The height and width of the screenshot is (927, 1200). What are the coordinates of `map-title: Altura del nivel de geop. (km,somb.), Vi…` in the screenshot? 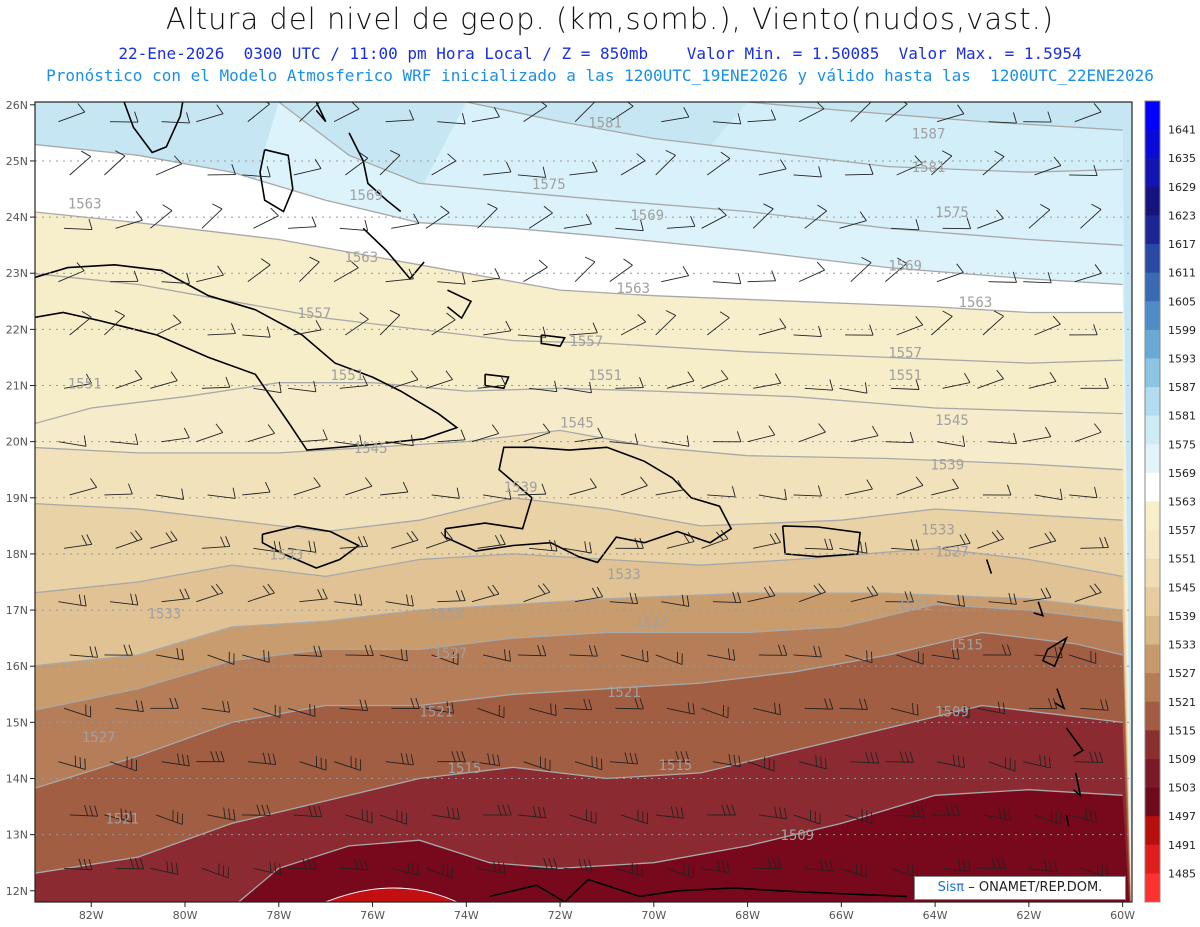 It's located at (610, 19).